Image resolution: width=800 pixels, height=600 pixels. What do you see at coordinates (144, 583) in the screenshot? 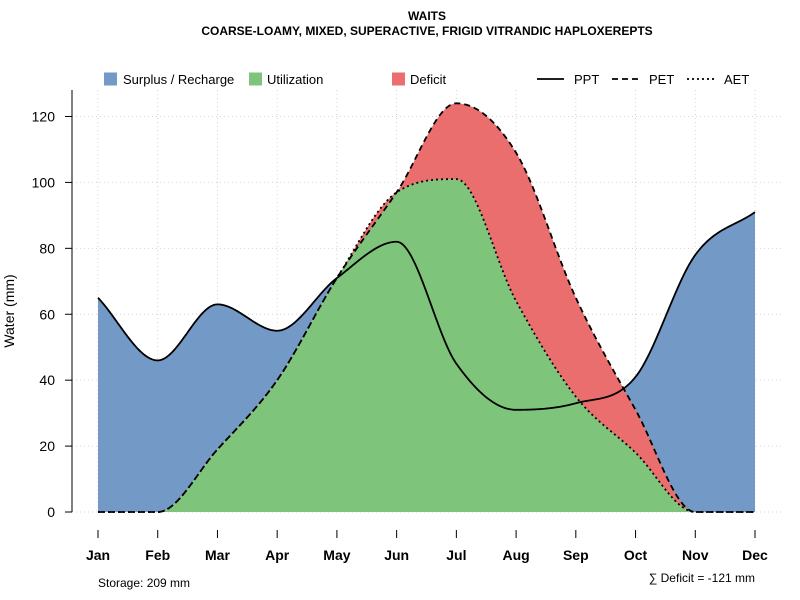
I see `storage-footnote: Storage: 209 mm` at bounding box center [144, 583].